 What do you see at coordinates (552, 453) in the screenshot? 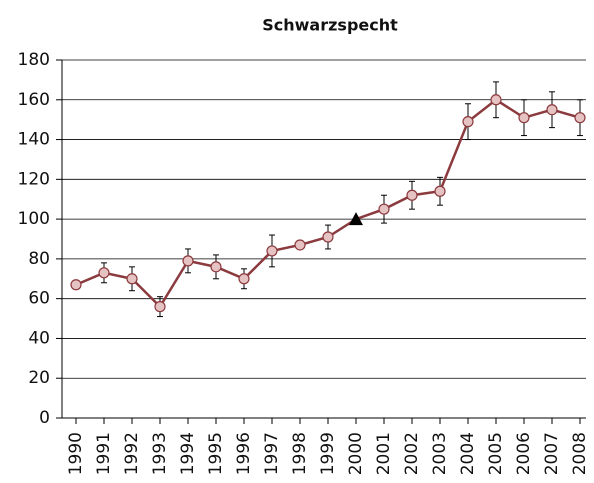
I see `x-tick-label: 2007` at bounding box center [552, 453].